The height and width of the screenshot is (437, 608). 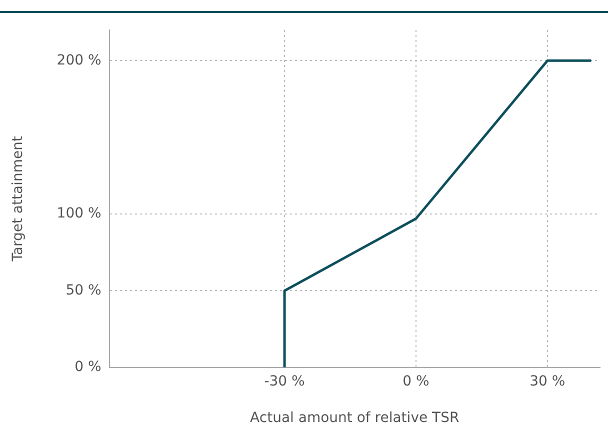 What do you see at coordinates (84, 290) in the screenshot?
I see `y-tick-label: 50 %` at bounding box center [84, 290].